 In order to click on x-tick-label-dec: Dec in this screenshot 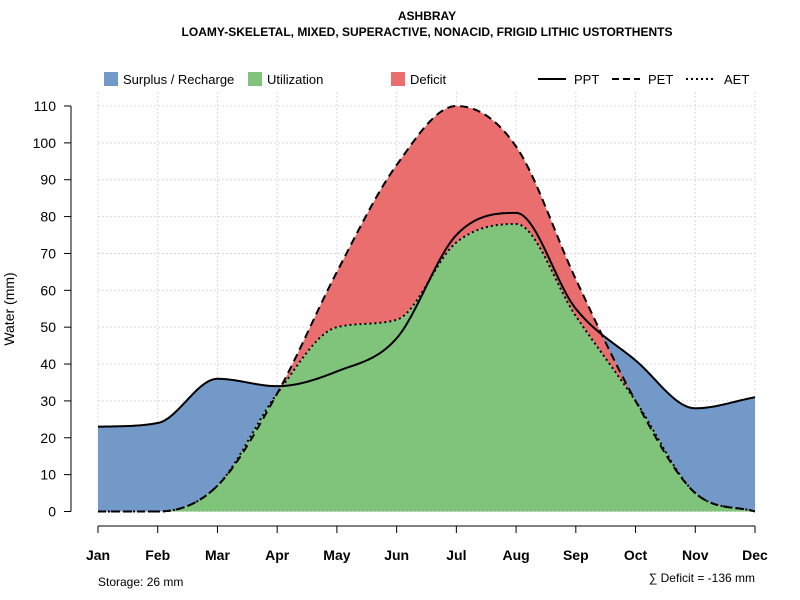, I will do `click(755, 555)`.